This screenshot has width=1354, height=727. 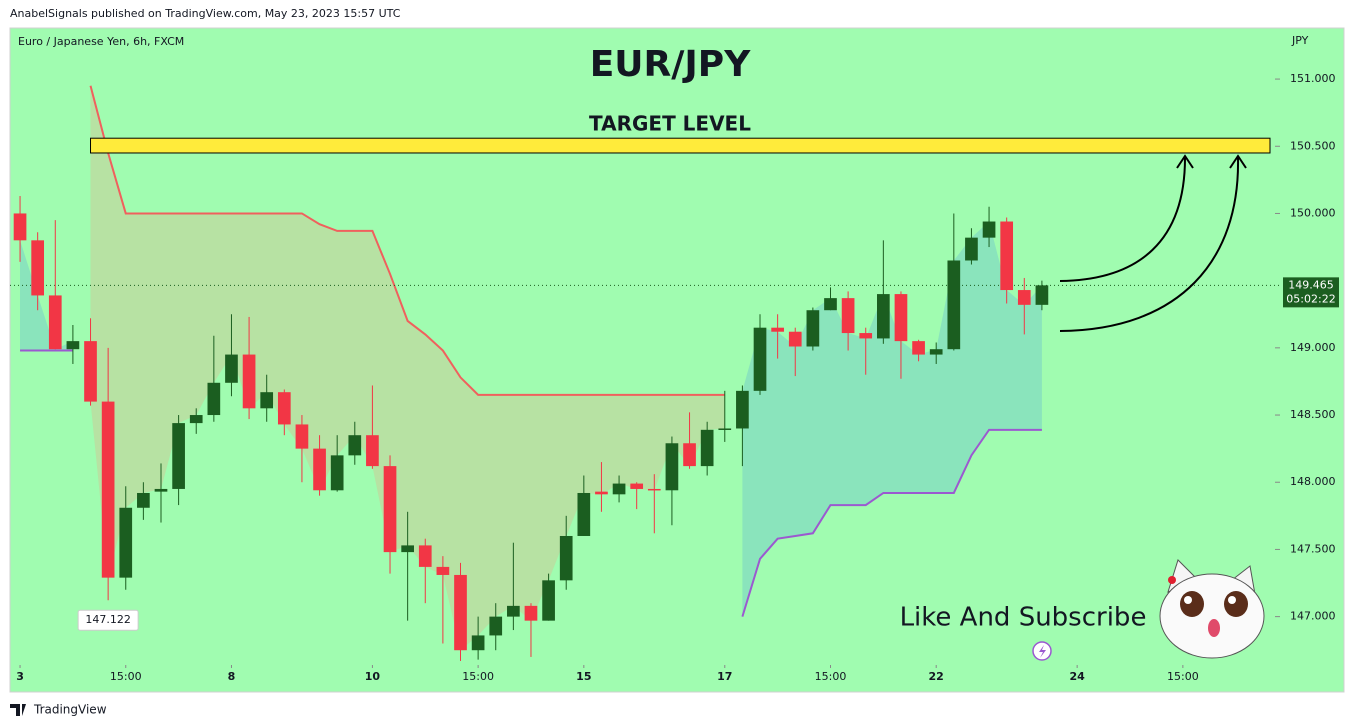 I want to click on y-tick-label: 151.000, so click(x=1313, y=78).